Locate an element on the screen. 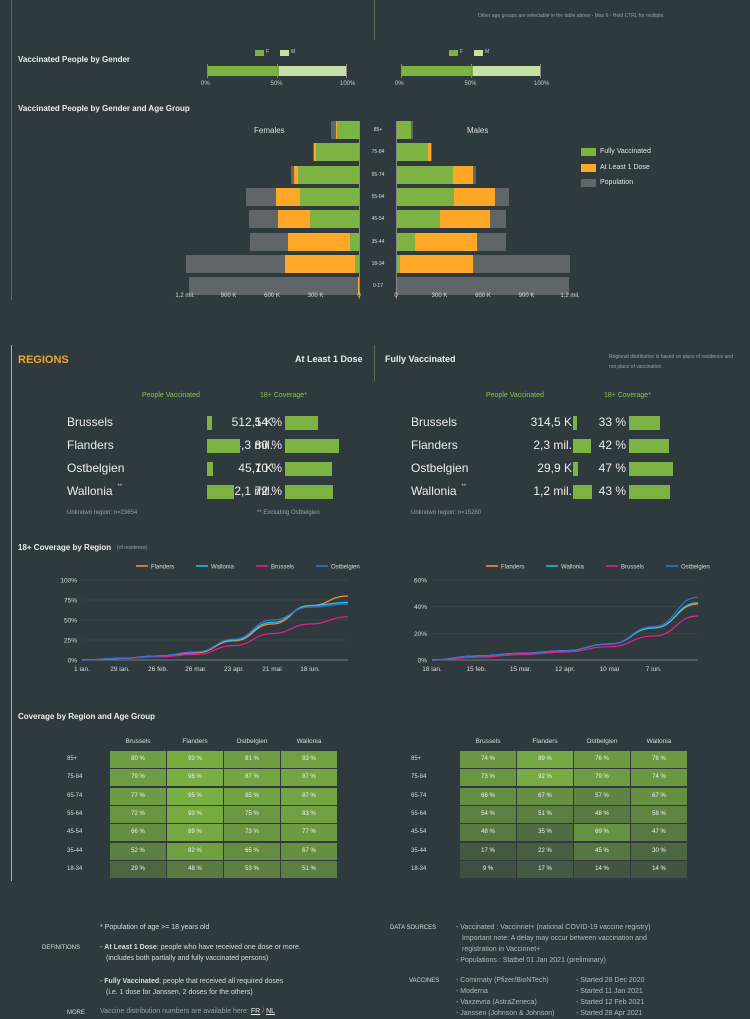  females-label: Females is located at coordinates (269, 130).